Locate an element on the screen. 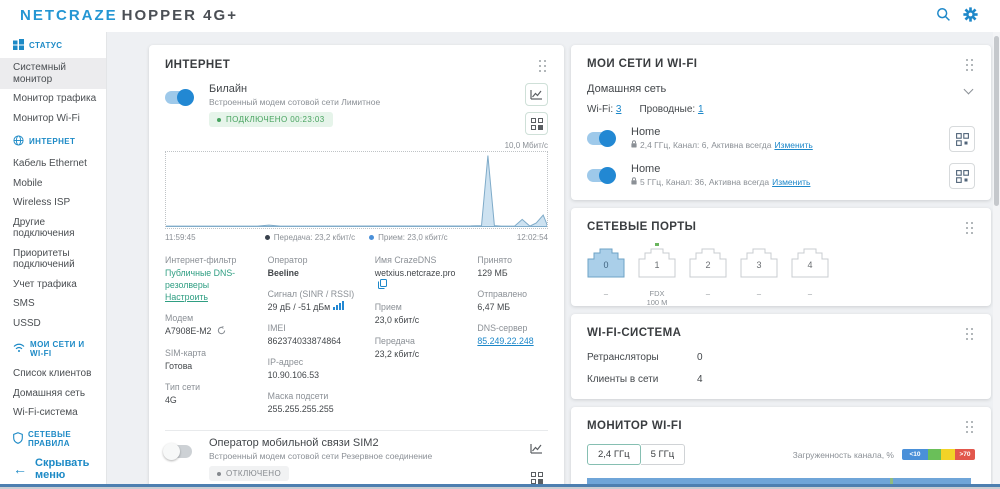  sidebar-section-status: СТАТУС is located at coordinates (53, 45).